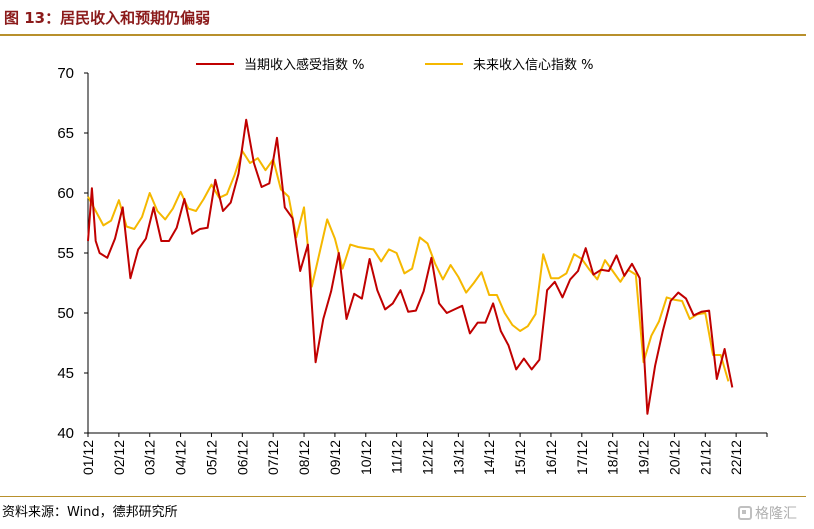  What do you see at coordinates (520, 457) in the screenshot?
I see `x-tick-label: 15/12` at bounding box center [520, 457].